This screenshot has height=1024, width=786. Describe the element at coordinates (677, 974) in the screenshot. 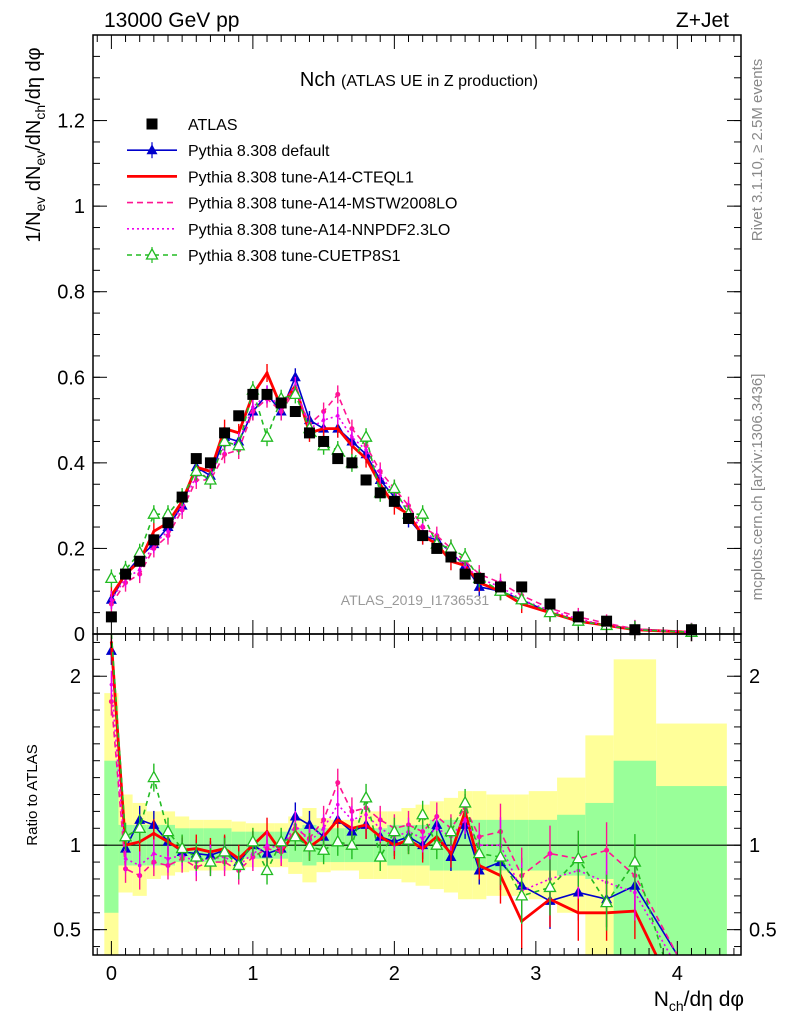

I see `x-tick-label: 4` at that location.